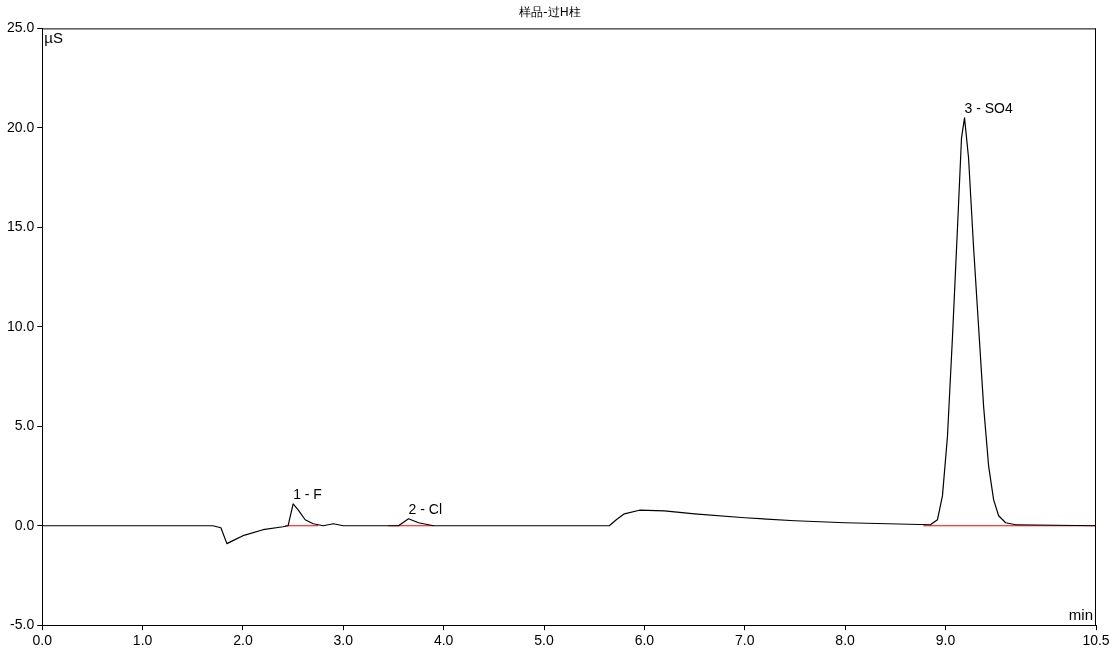 Image resolution: width=1116 pixels, height=655 pixels. I want to click on x-tick-label: 6.0, so click(644, 640).